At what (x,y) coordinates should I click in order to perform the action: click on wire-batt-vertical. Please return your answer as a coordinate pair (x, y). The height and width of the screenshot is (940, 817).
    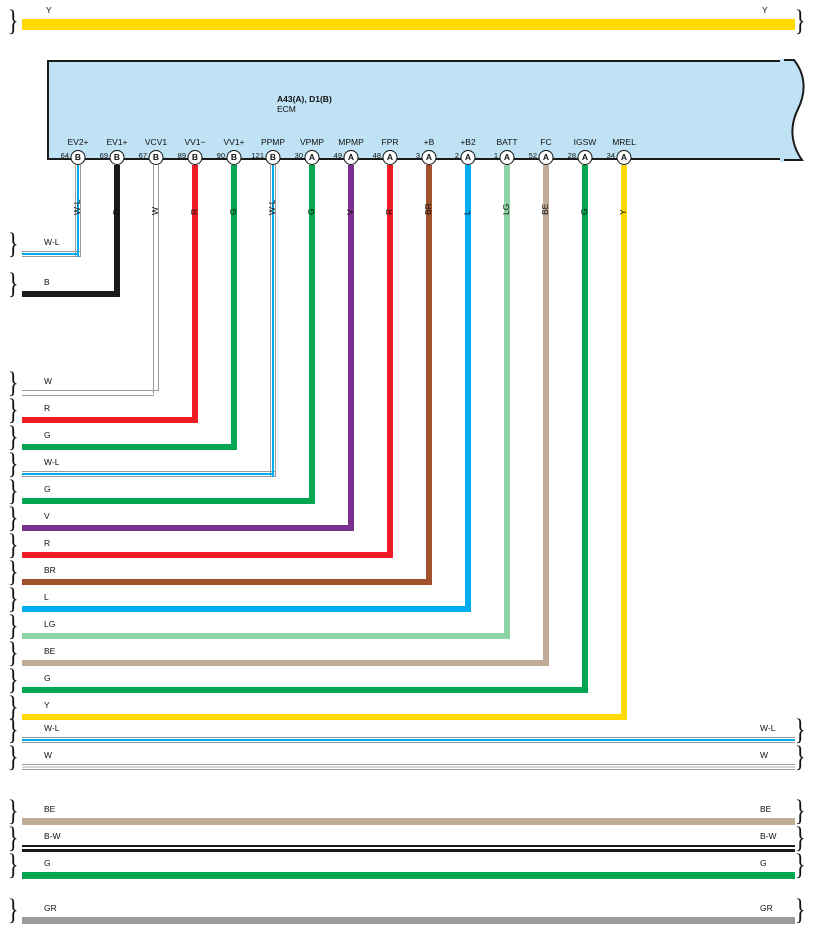
    Looking at the image, I should click on (507, 402).